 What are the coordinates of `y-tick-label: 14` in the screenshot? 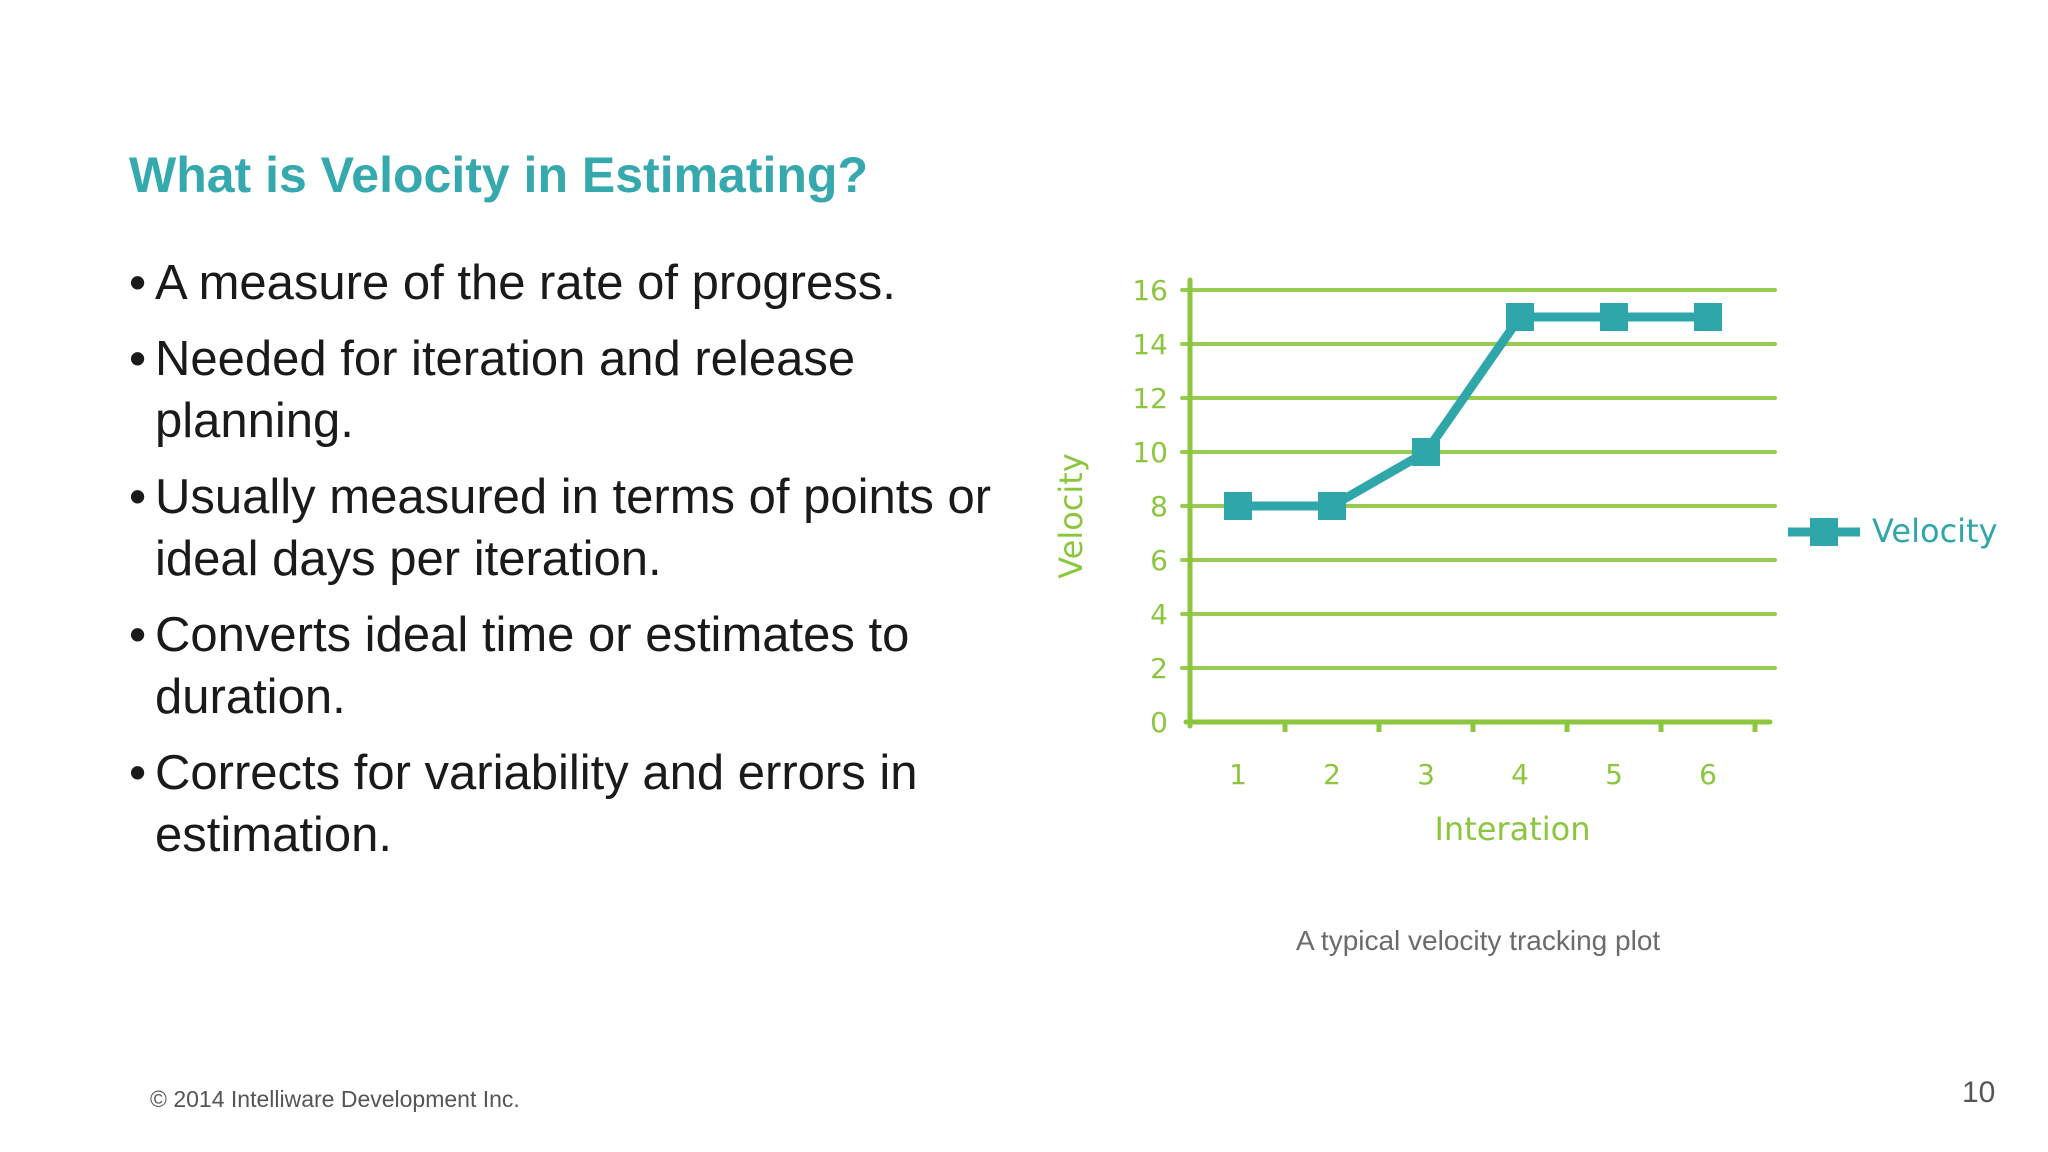 It's located at (1150, 344).